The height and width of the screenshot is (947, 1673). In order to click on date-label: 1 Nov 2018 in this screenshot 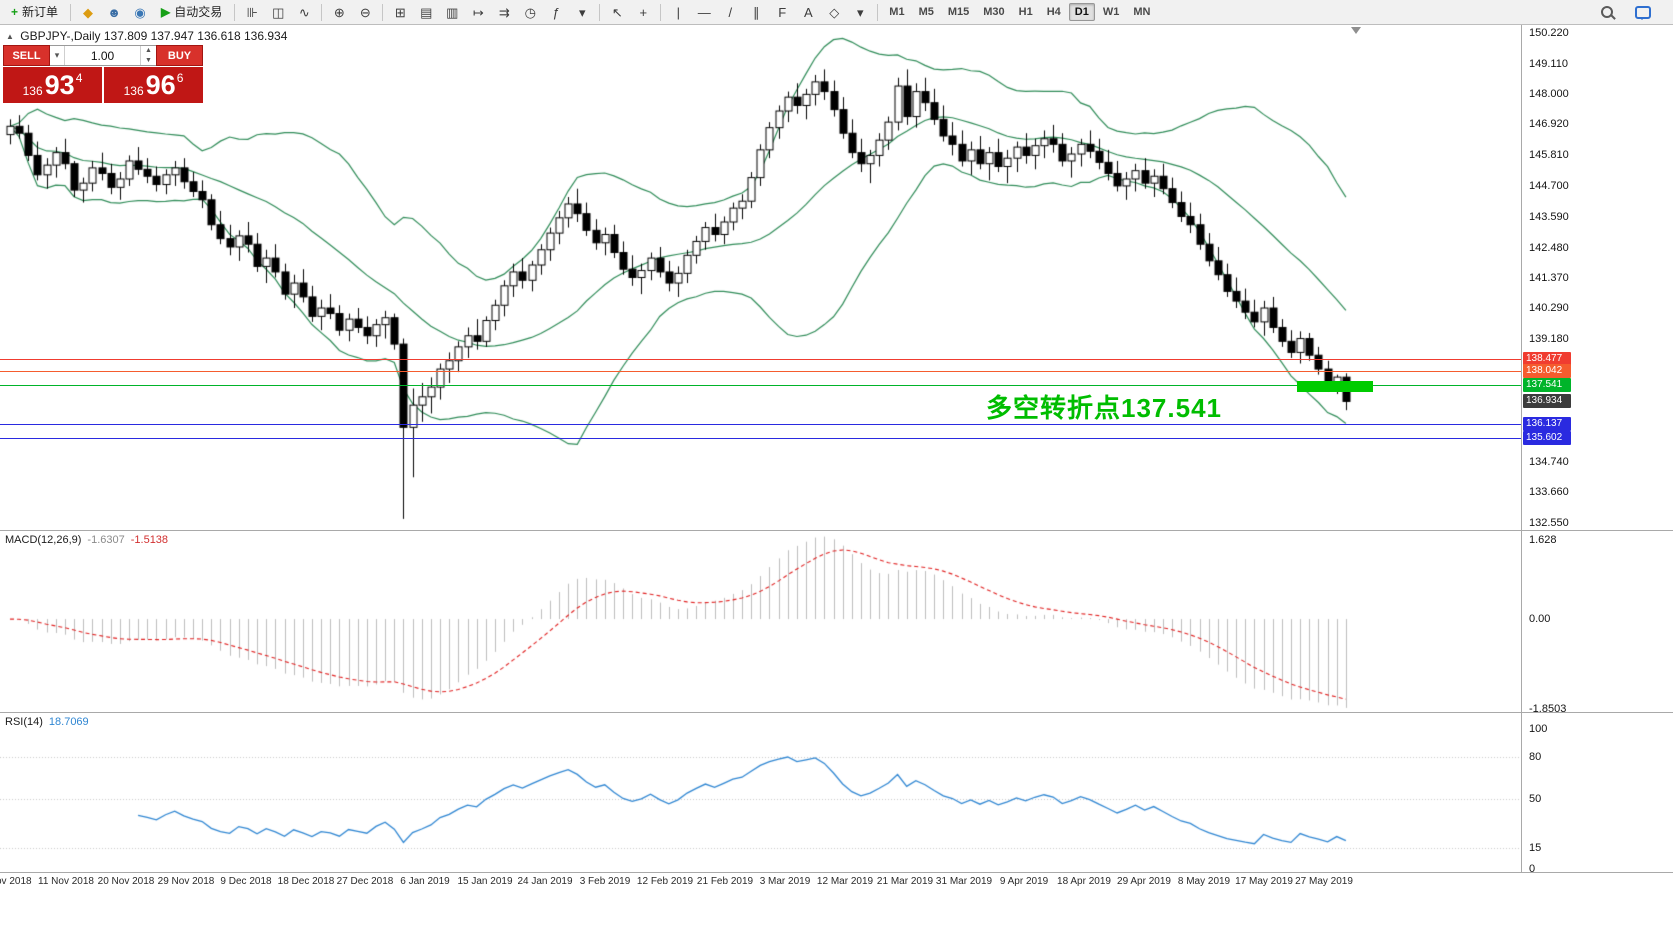, I will do `click(16, 881)`.